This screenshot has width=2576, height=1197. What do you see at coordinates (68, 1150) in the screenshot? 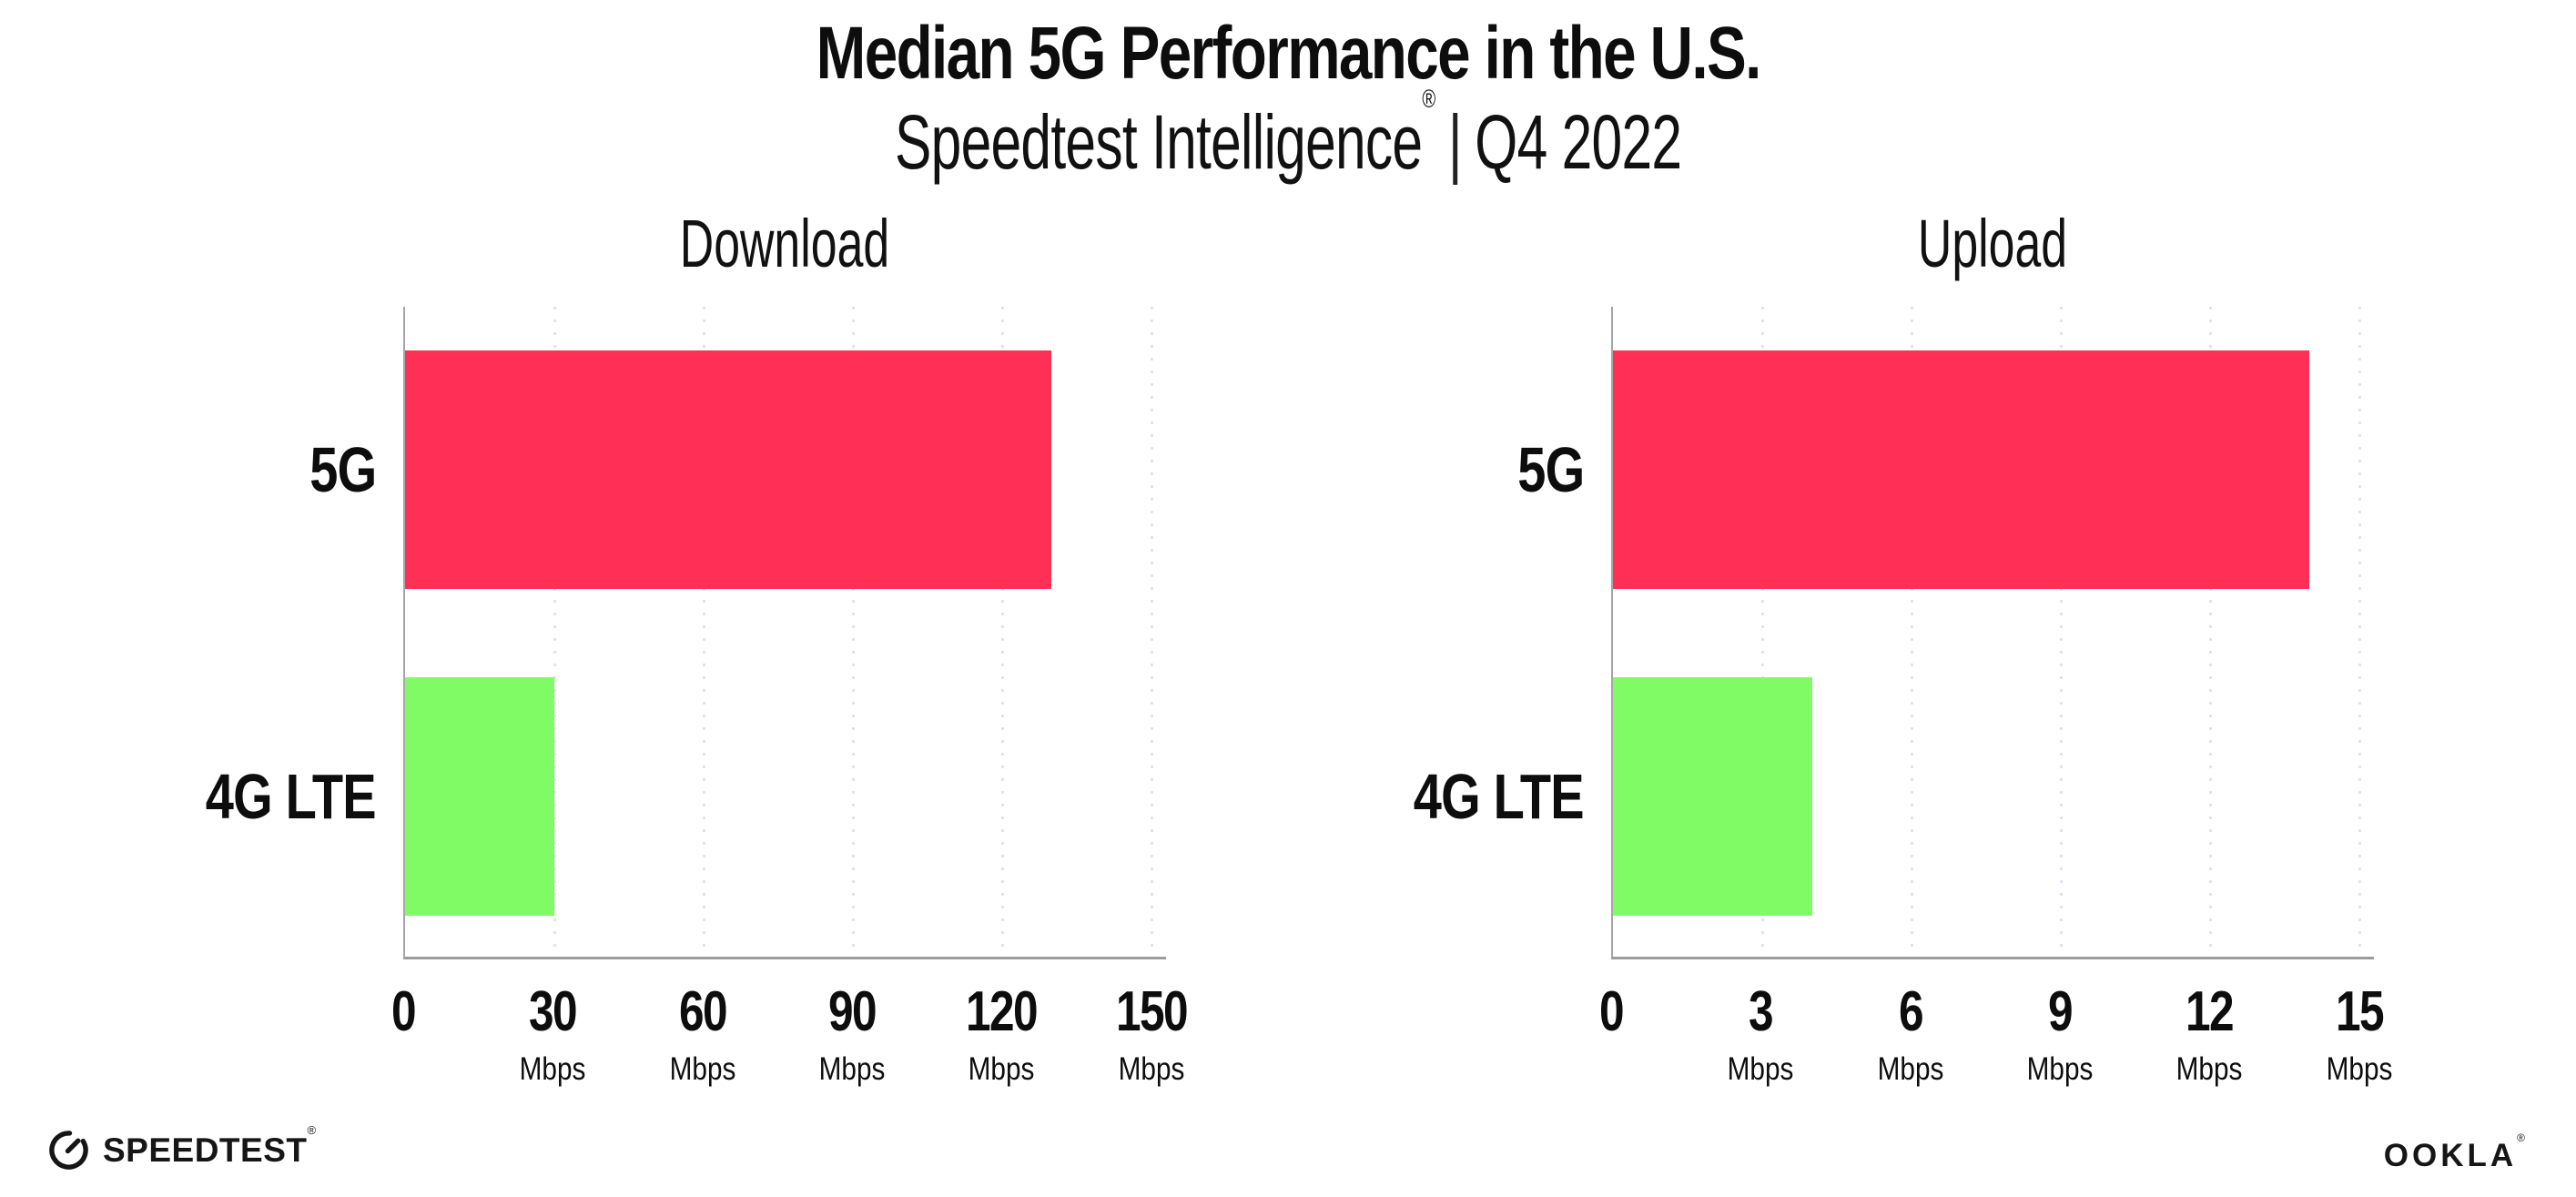
I see `speedtest-gauge-icon` at bounding box center [68, 1150].